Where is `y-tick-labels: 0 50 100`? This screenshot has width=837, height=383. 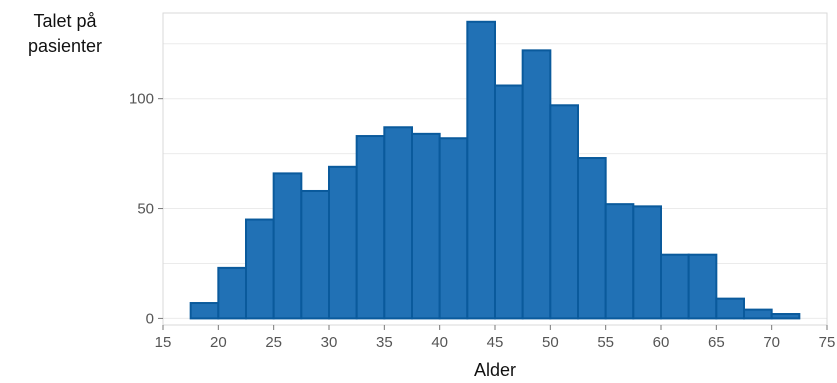
y-tick-labels: 0 50 100 is located at coordinates (146, 209).